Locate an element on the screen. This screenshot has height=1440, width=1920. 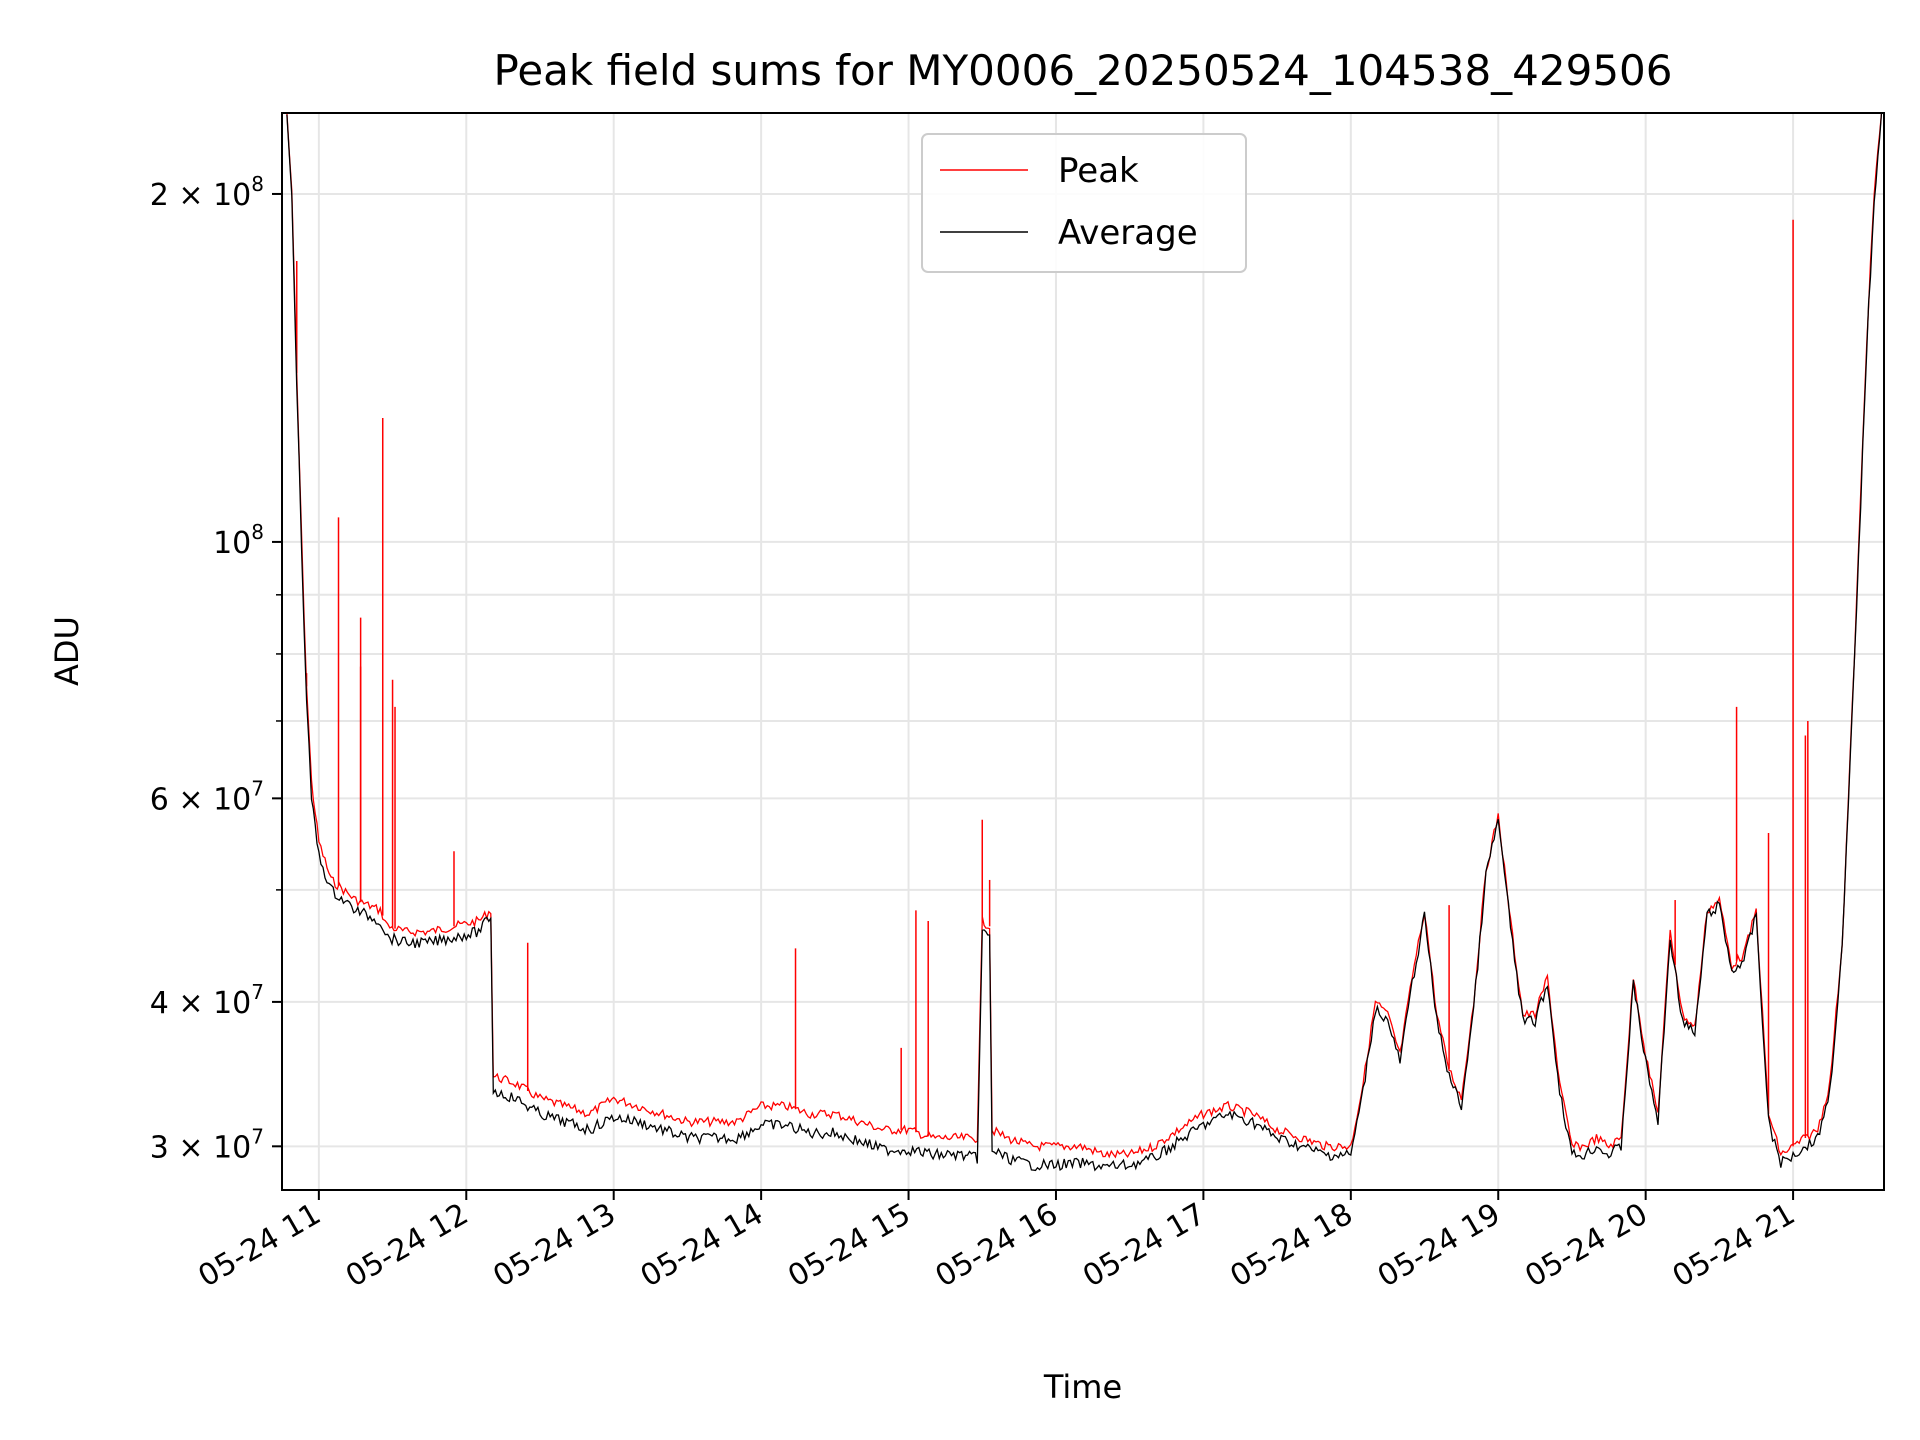
legend-box is located at coordinates (1084, 203).